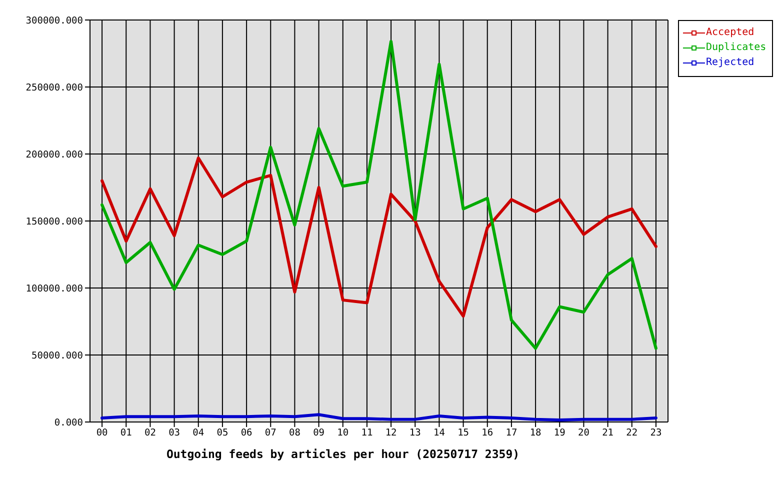 The width and height of the screenshot is (780, 480). I want to click on legend-label: Rejected, so click(730, 63).